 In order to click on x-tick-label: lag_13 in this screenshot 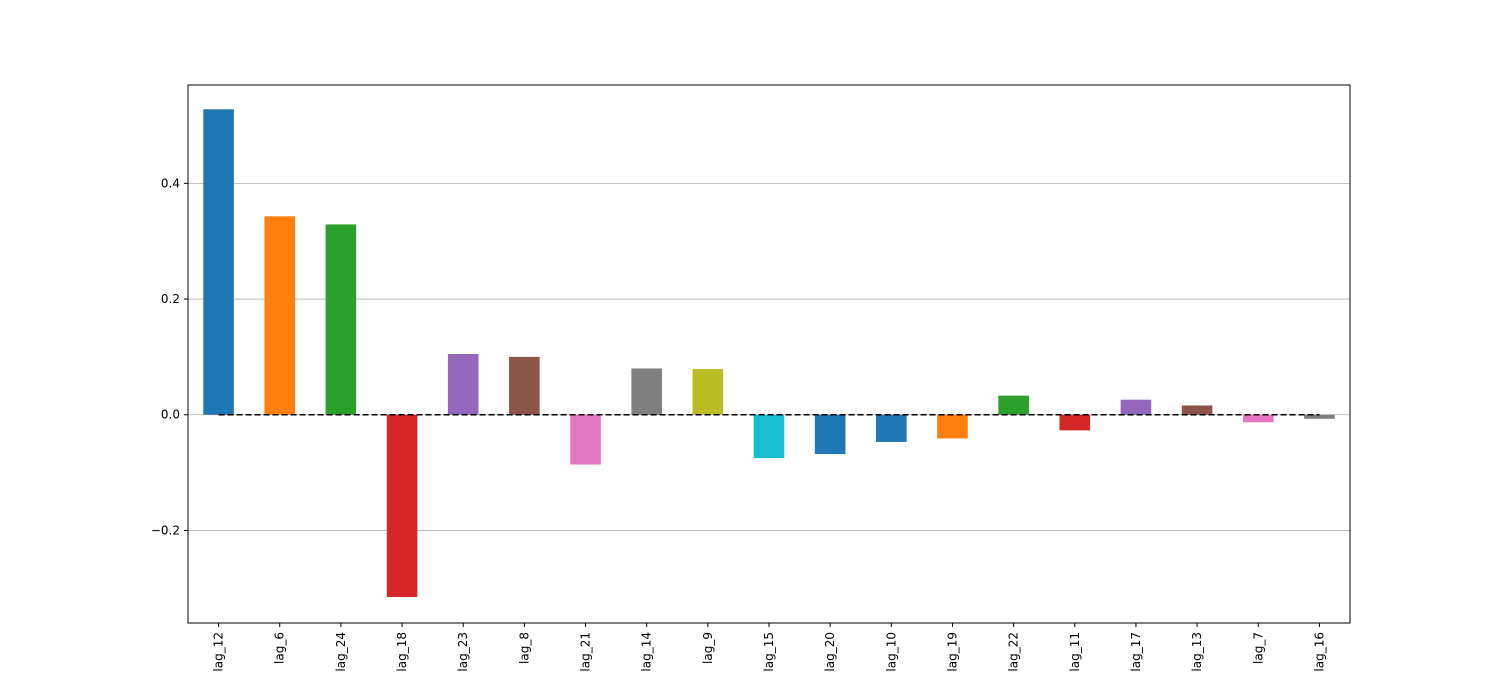, I will do `click(1197, 652)`.